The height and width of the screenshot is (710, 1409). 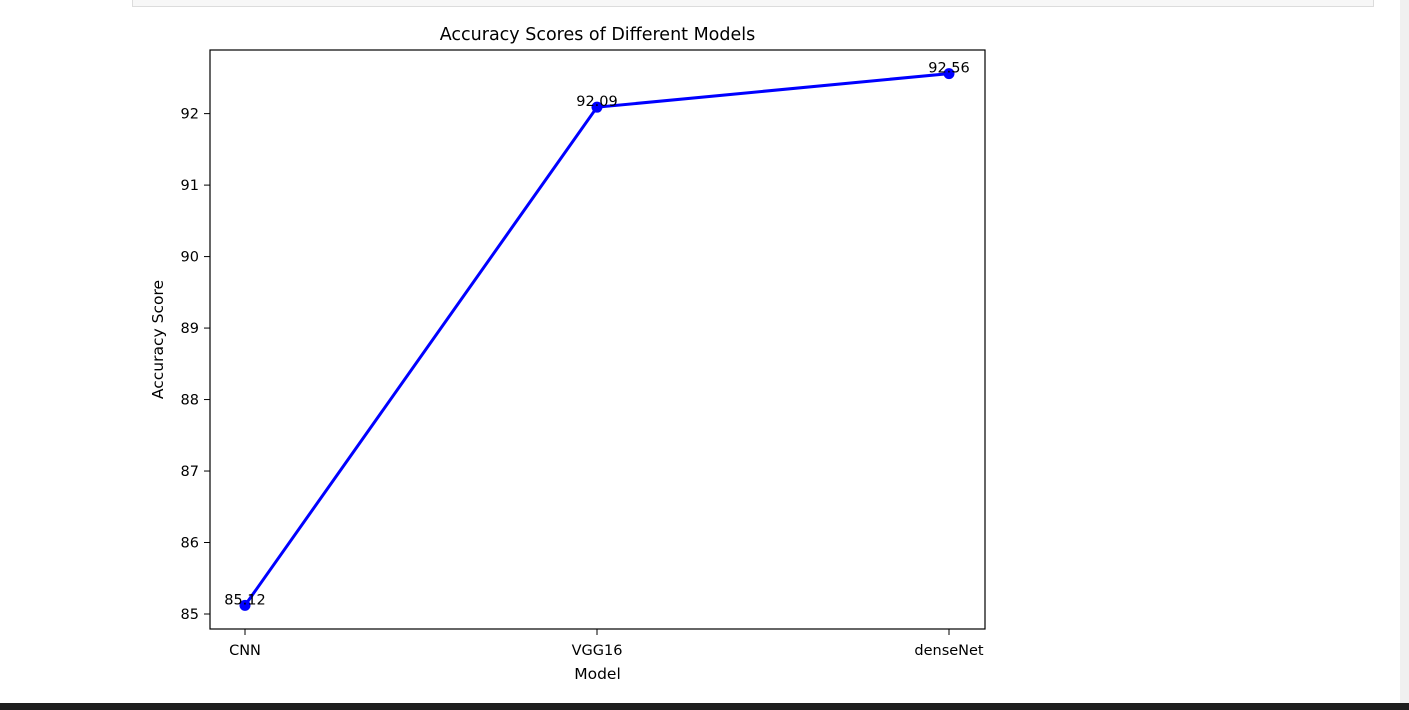 What do you see at coordinates (190, 258) in the screenshot?
I see `y-tick-label: 90` at bounding box center [190, 258].